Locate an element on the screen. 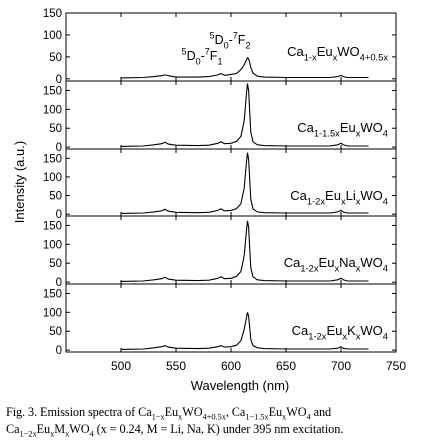 The image size is (429, 445). x-tick-label: 700 is located at coordinates (341, 366).